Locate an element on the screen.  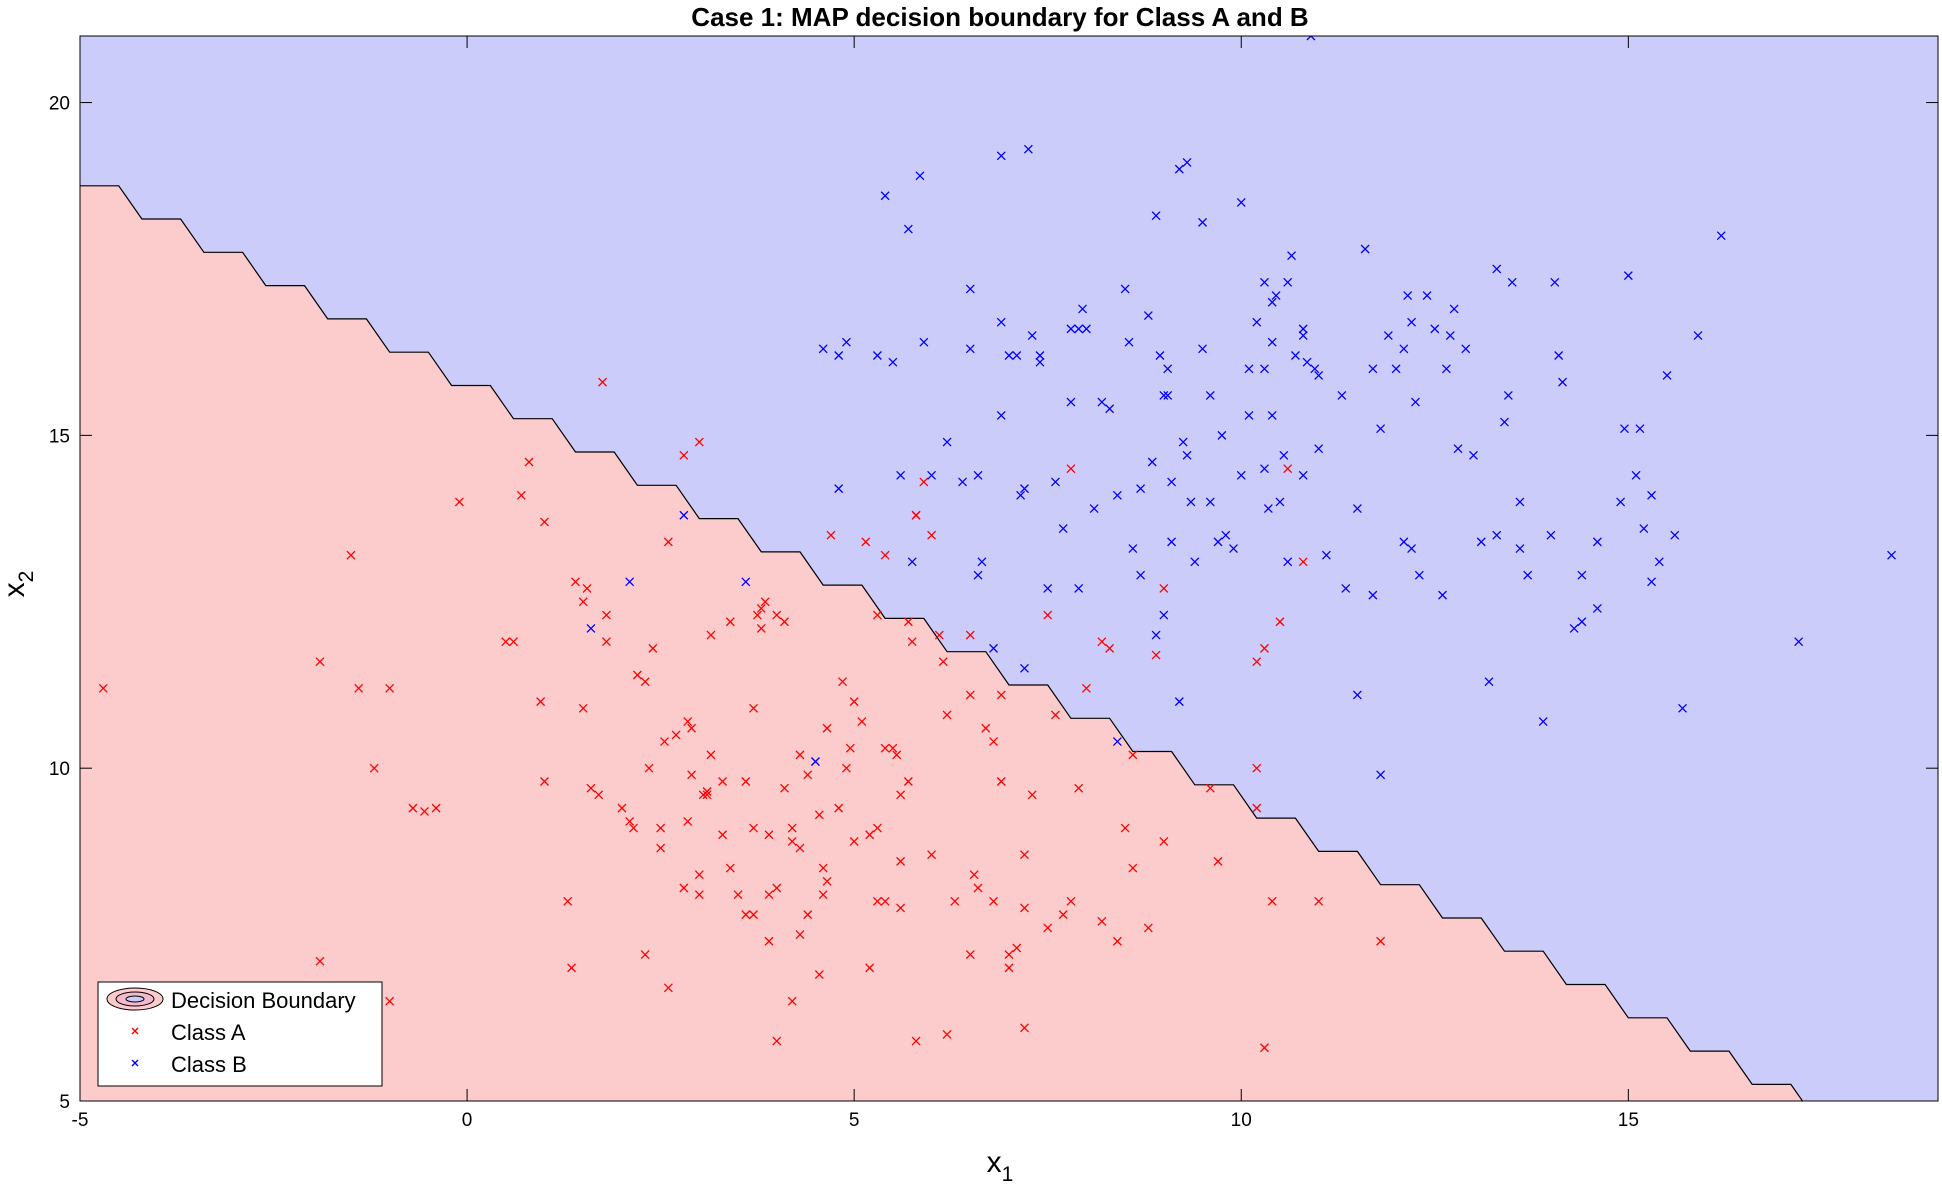
x-tick-label: 0 is located at coordinates (467, 1120).